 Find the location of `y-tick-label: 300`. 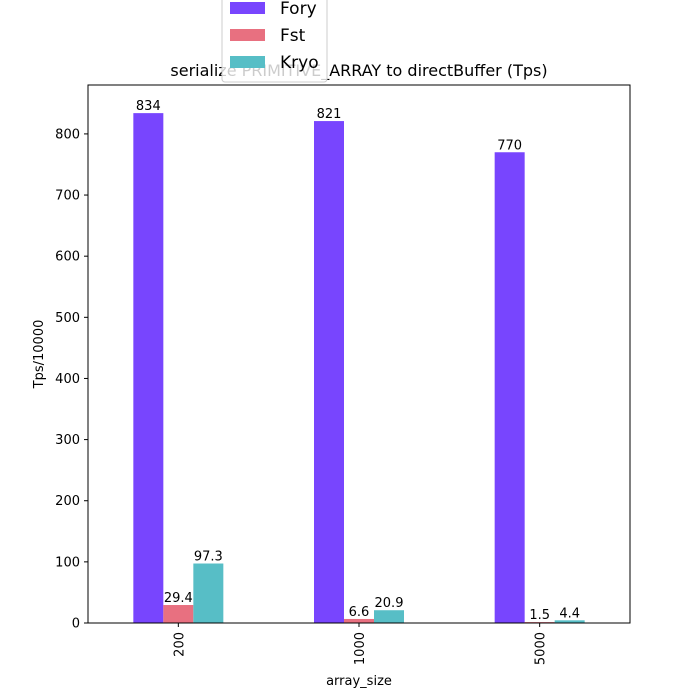

y-tick-label: 300 is located at coordinates (67, 440).